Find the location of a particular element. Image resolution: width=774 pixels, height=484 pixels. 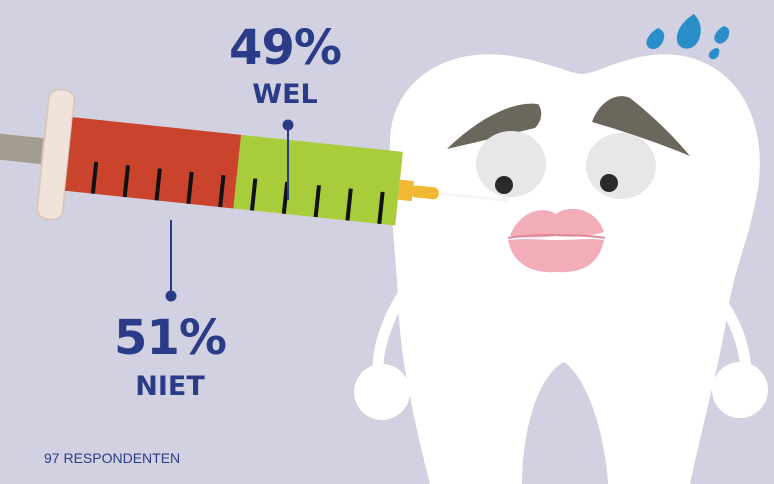

value-label-niet: 51% is located at coordinates (170, 338).